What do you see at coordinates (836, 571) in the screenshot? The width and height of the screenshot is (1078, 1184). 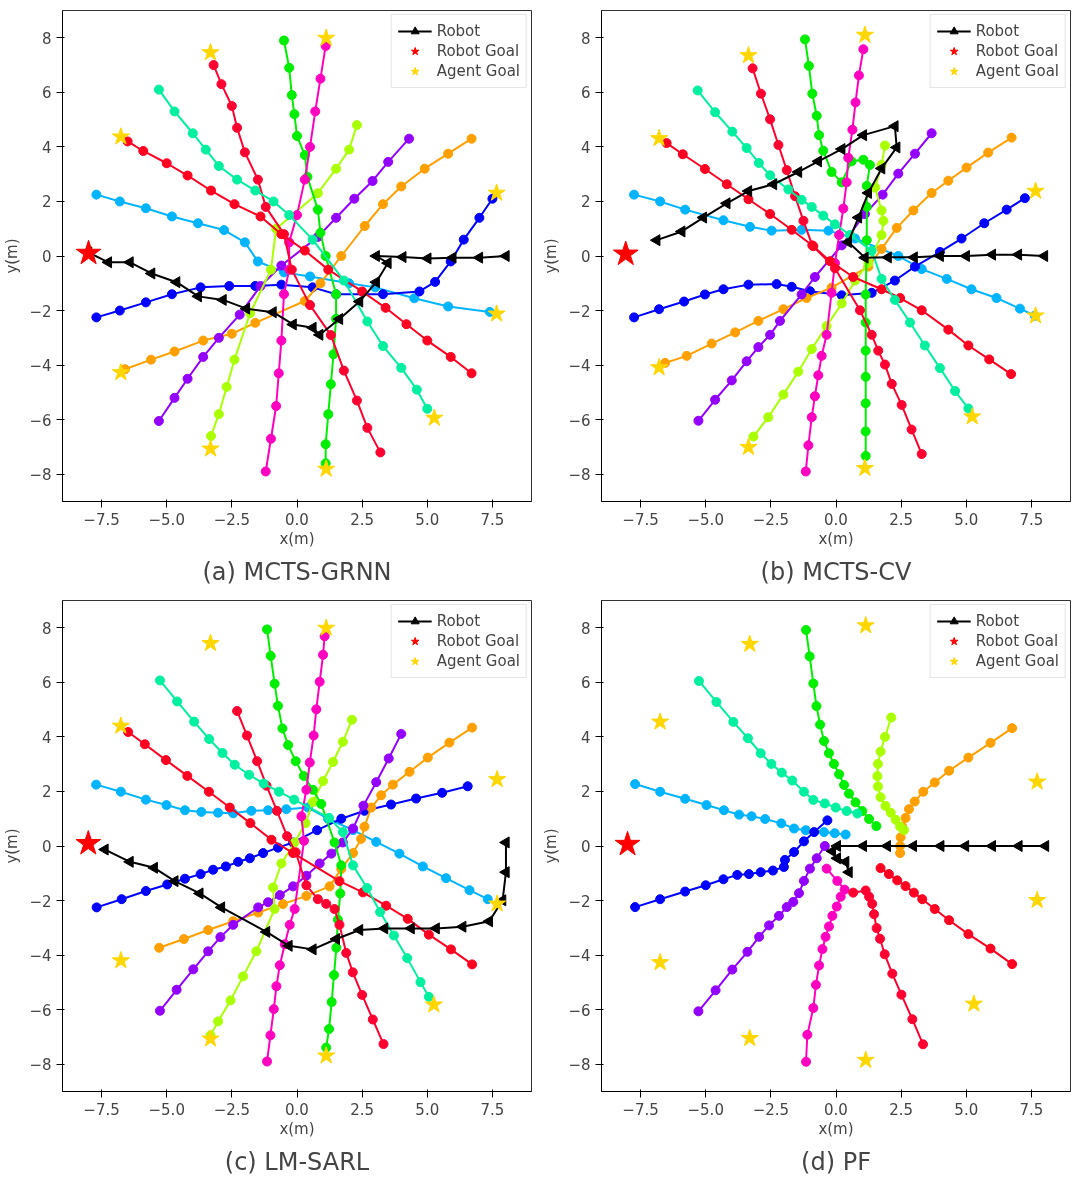 I see `text: (b) MCTS-CV` at bounding box center [836, 571].